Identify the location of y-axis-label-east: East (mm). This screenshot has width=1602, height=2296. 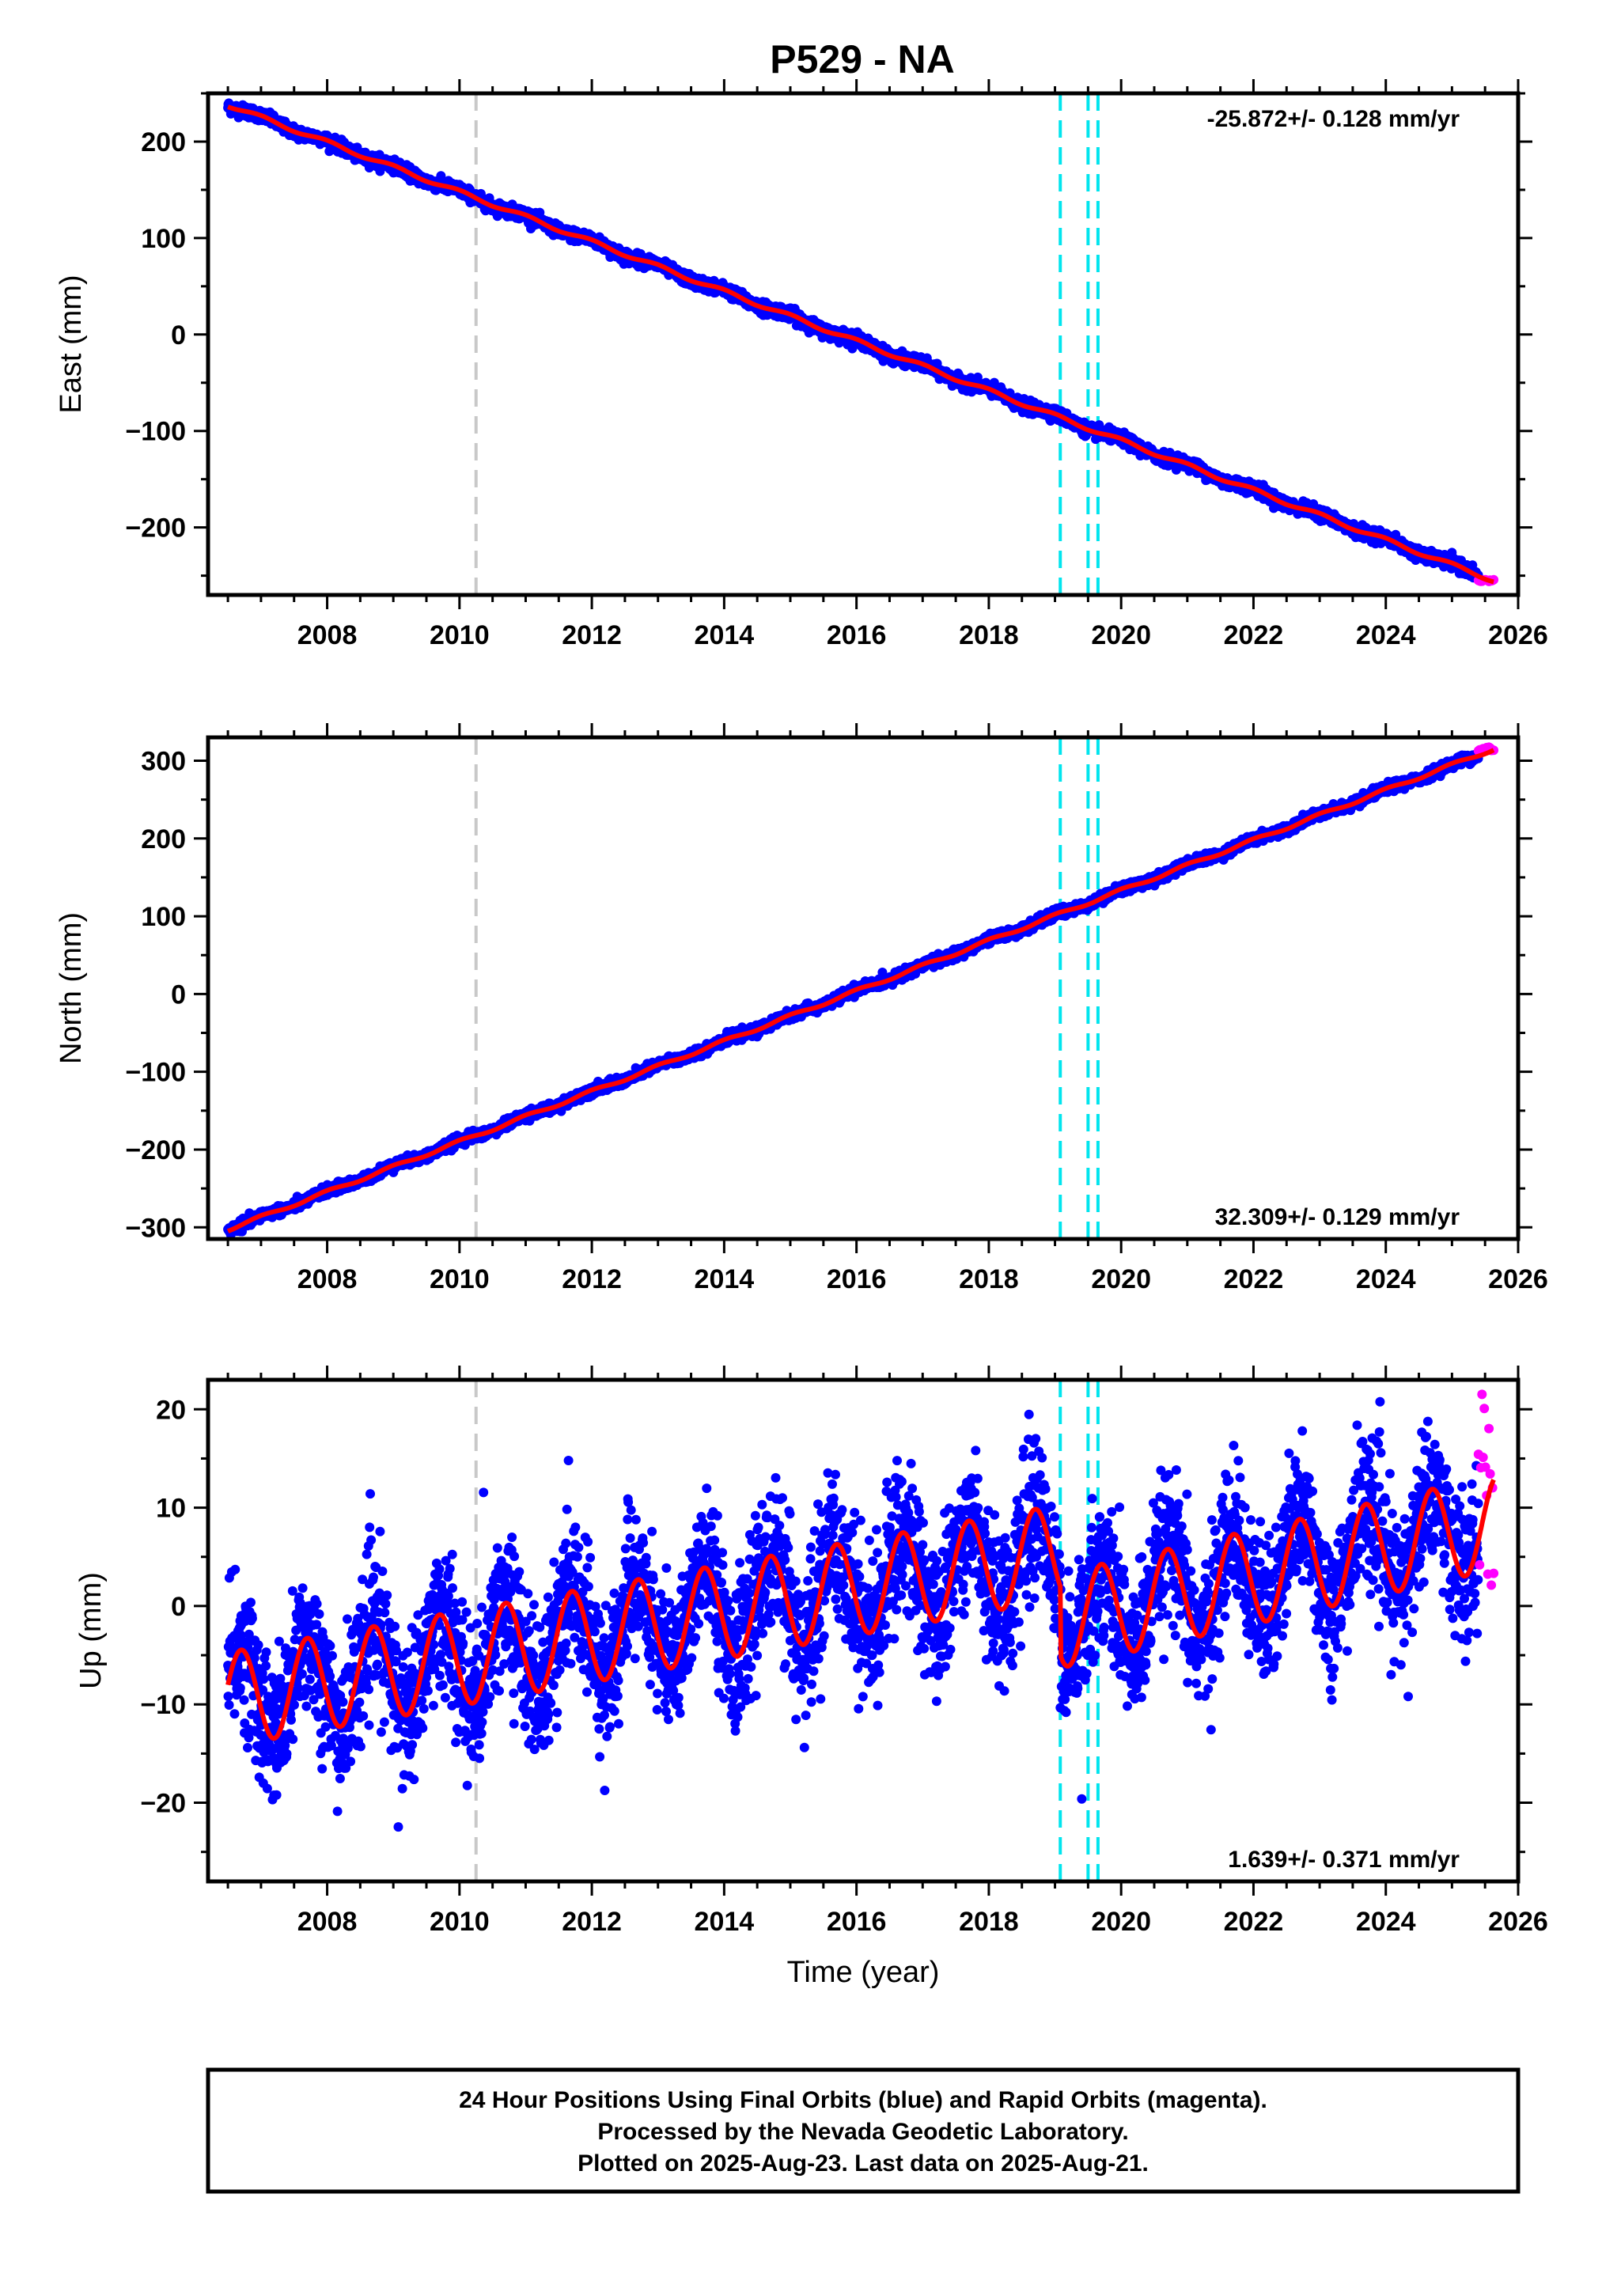
(71, 344).